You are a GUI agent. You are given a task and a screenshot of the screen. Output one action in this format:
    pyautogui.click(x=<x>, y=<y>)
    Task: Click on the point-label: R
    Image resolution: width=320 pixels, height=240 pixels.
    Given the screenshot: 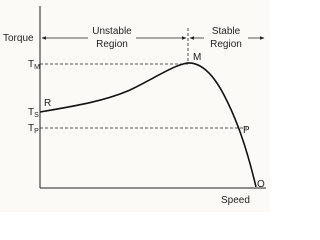 What is the action you would take?
    pyautogui.click(x=47, y=103)
    